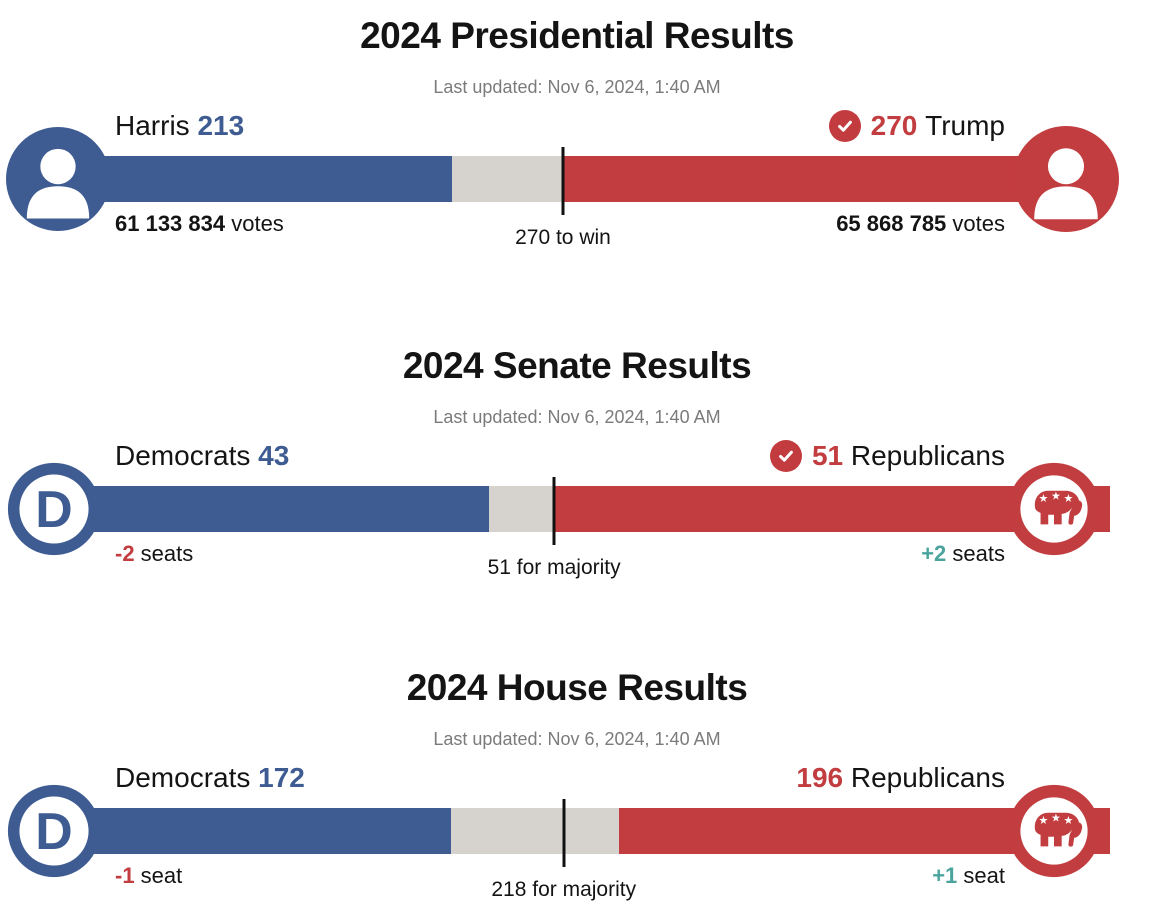  Describe the element at coordinates (202, 455) in the screenshot. I see `senate-democrats-label: Democrats 43` at that location.